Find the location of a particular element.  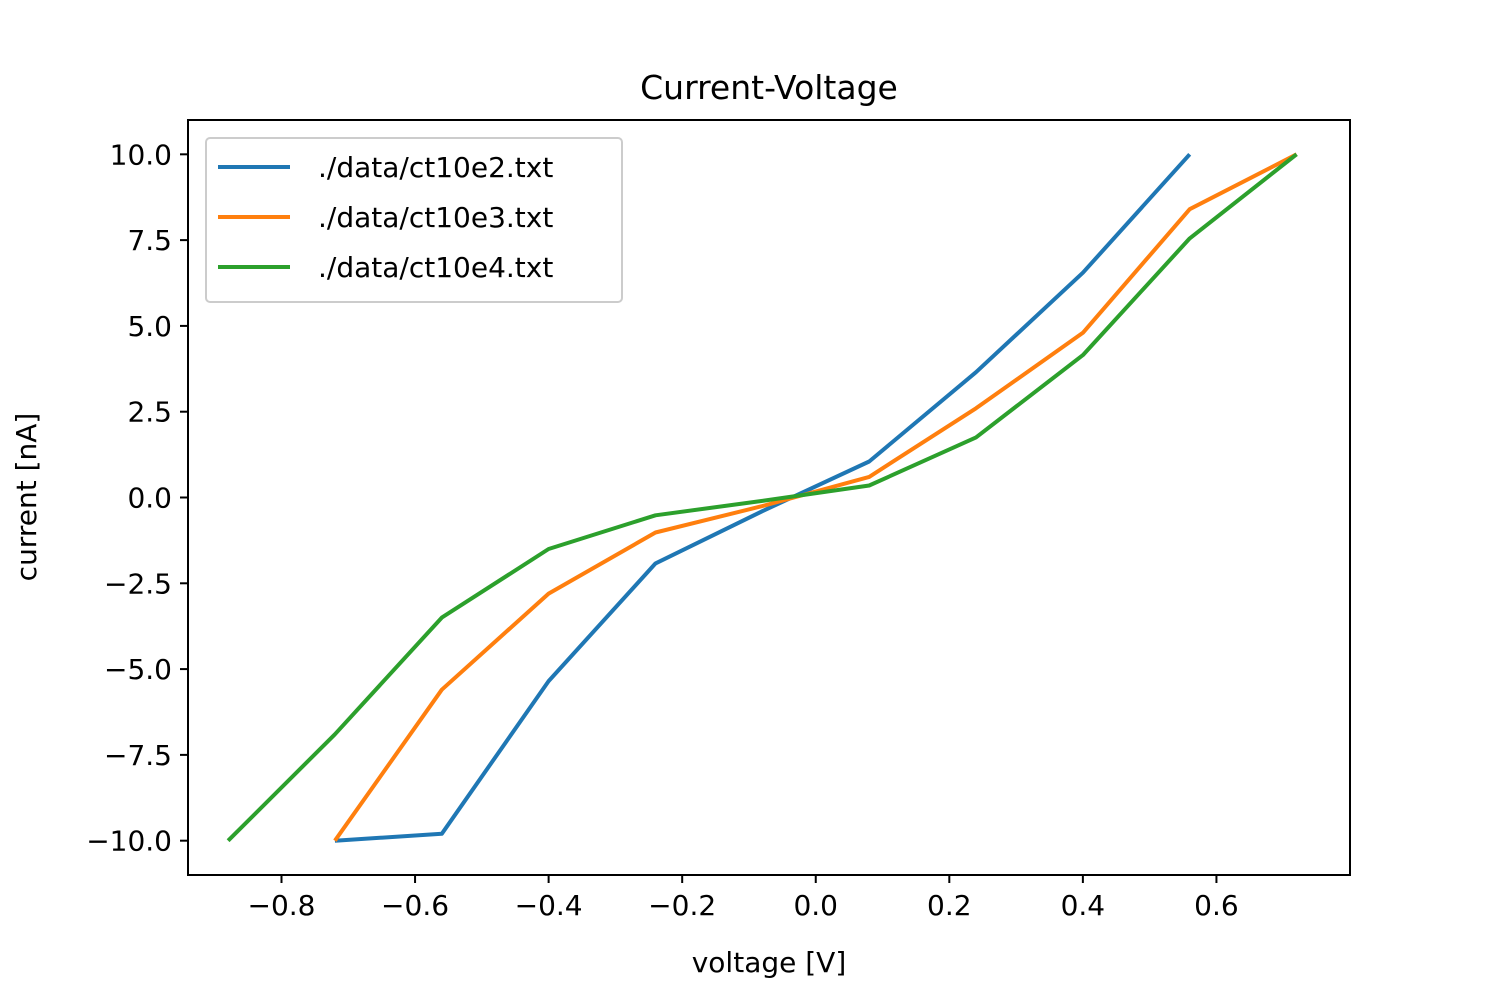

x-axis: −0.8 −0.6 −0.4 −0.2 0.0 0.2 0.4 0.6 is located at coordinates (743, 898).